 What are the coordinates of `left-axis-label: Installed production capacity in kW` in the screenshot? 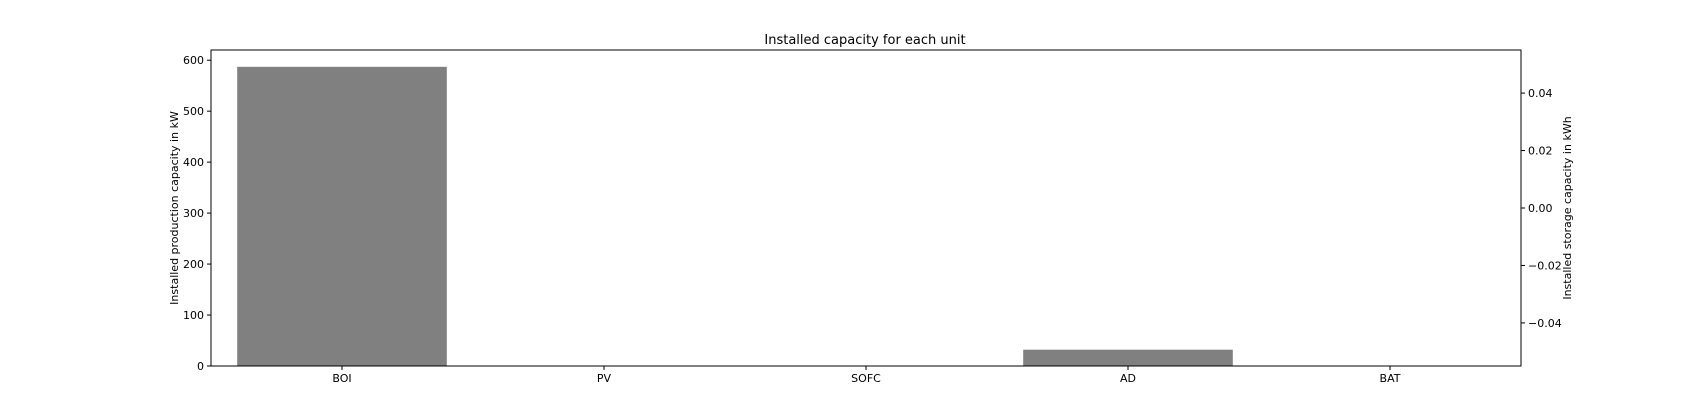 It's located at (174, 208).